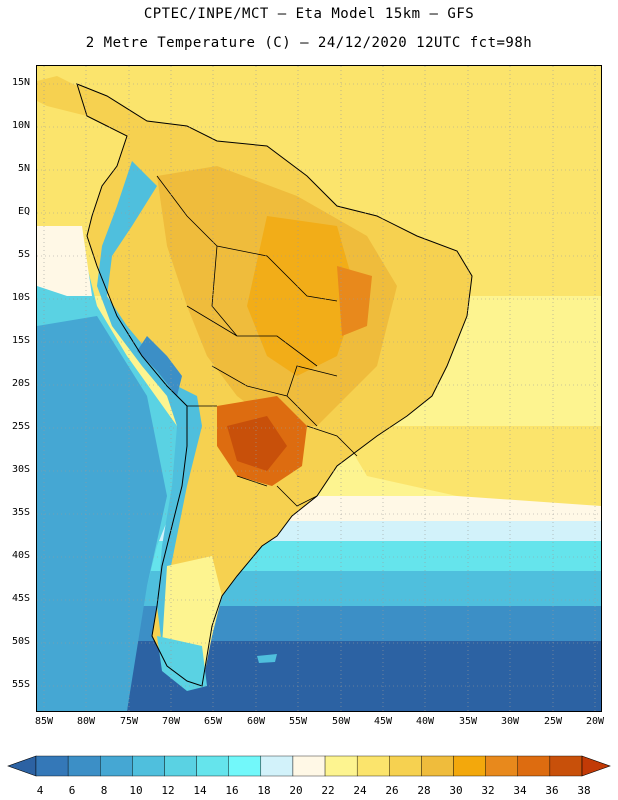 This screenshot has width=618, height=800. Describe the element at coordinates (456, 790) in the screenshot. I see `colorbar-label: 30` at that location.